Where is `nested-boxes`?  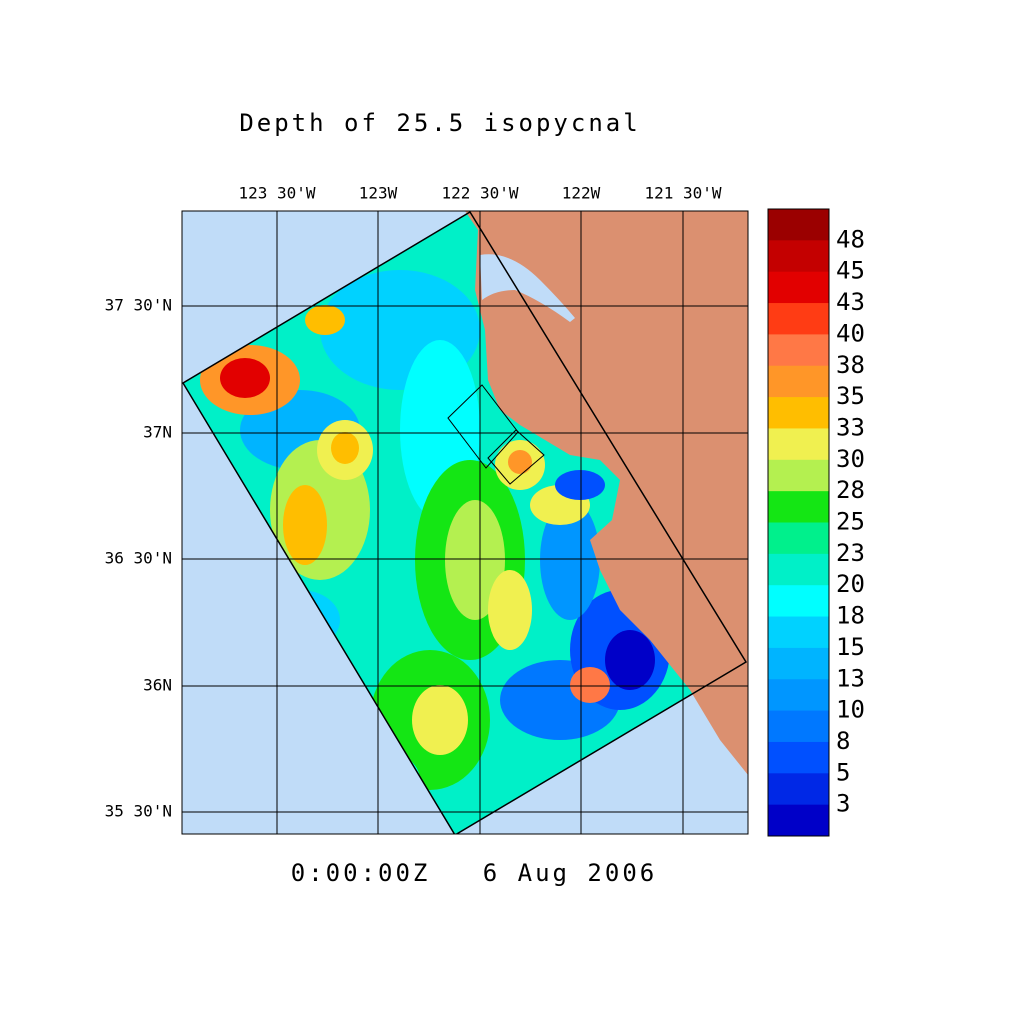 nested-boxes is located at coordinates (496, 434).